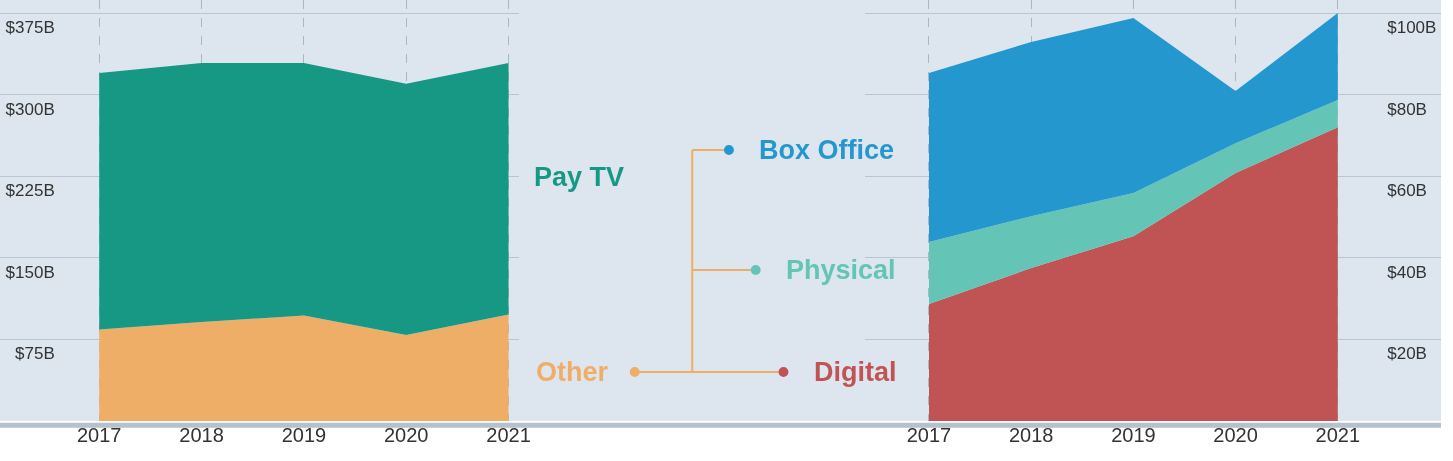  What do you see at coordinates (827, 150) in the screenshot?
I see `legend-label: Box Office` at bounding box center [827, 150].